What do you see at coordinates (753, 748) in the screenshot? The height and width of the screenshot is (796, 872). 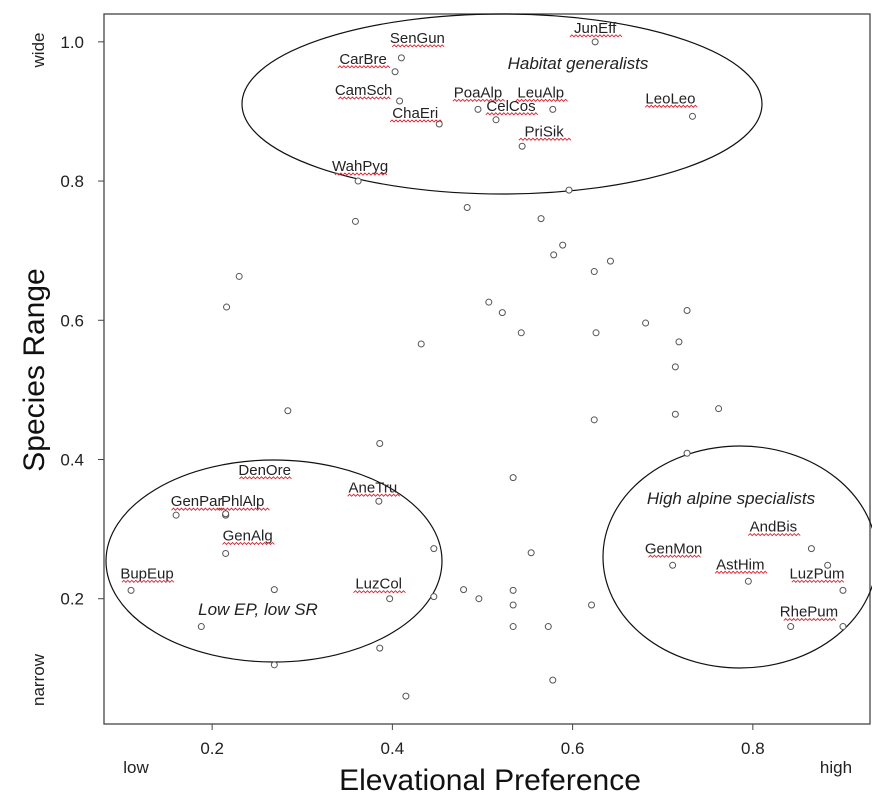 I see `x-tick-label: 0.8` at bounding box center [753, 748].